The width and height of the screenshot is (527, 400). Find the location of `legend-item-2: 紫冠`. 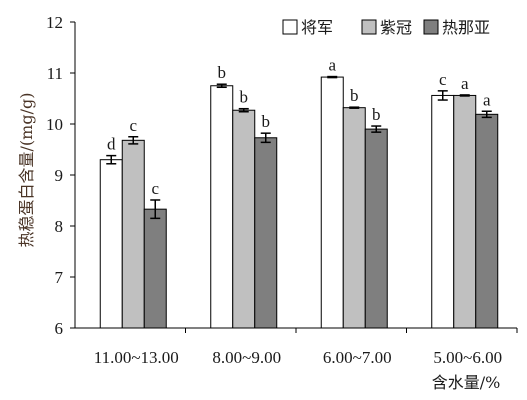

legend-item-2: 紫冠 is located at coordinates (386, 27).